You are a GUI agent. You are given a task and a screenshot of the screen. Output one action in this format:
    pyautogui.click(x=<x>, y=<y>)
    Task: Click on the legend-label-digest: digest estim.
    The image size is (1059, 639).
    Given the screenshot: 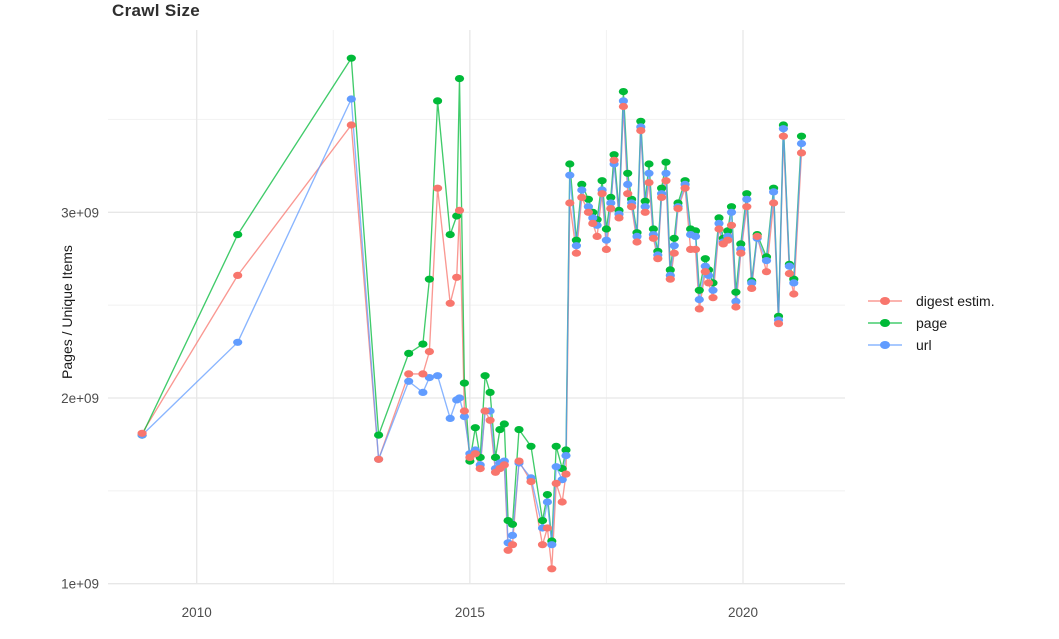 What is the action you would take?
    pyautogui.click(x=955, y=301)
    